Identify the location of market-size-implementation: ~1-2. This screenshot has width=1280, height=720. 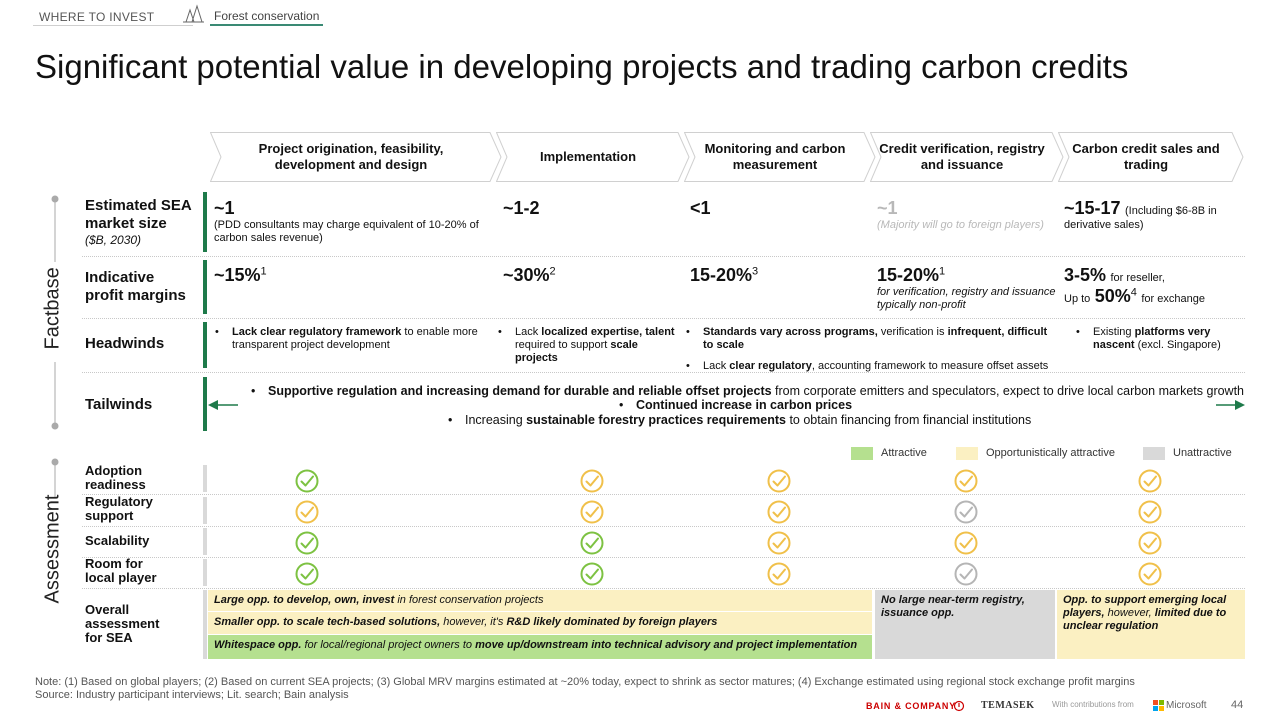
(521, 208).